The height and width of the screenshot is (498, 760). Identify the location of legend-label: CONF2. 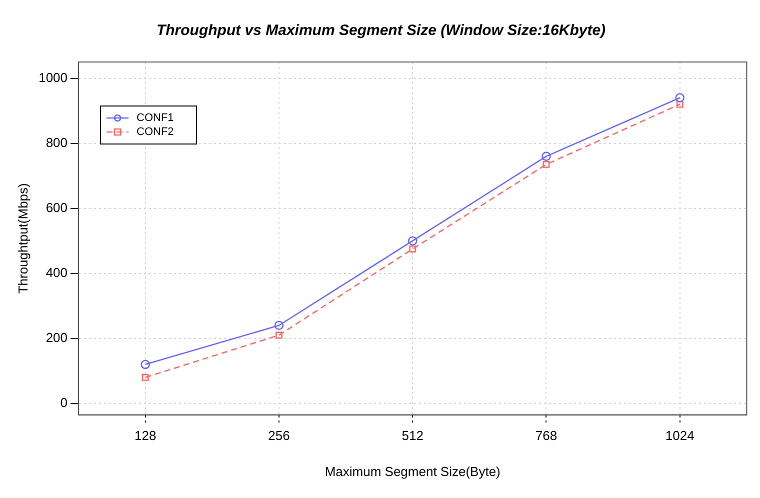
(155, 132).